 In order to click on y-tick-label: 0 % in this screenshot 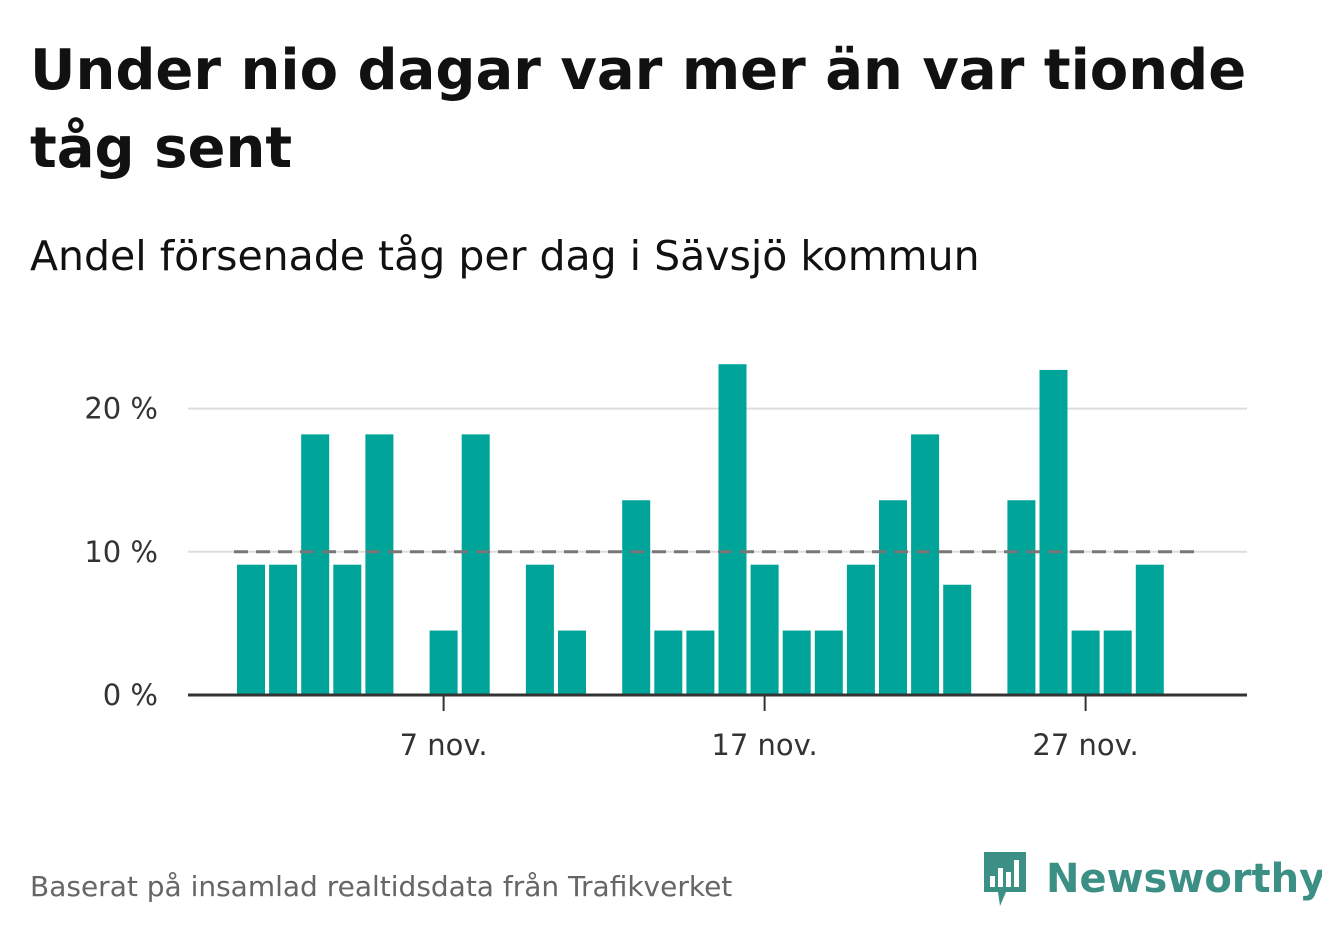, I will do `click(130, 695)`.